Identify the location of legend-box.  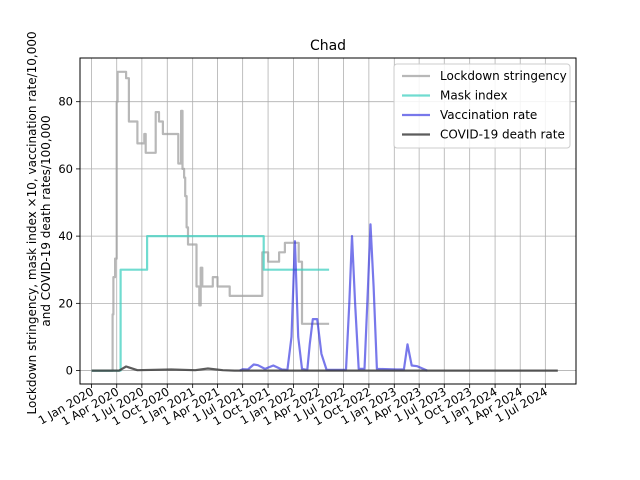
(482, 106).